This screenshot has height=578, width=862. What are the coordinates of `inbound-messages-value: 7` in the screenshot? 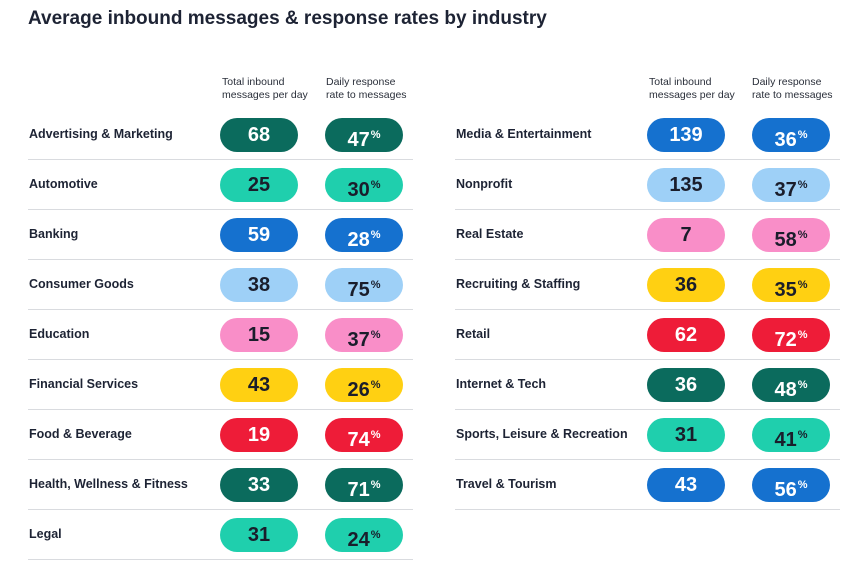 It's located at (686, 235).